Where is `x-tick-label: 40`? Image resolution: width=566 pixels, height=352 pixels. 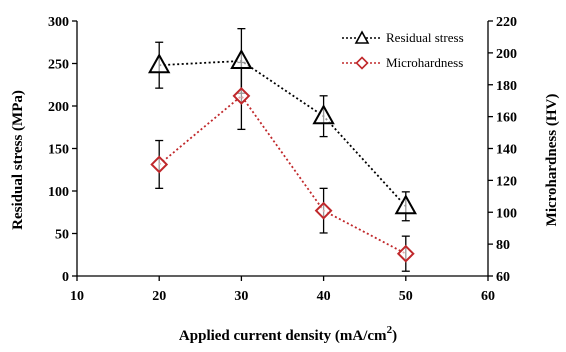
x-tick-label: 40 is located at coordinates (324, 296).